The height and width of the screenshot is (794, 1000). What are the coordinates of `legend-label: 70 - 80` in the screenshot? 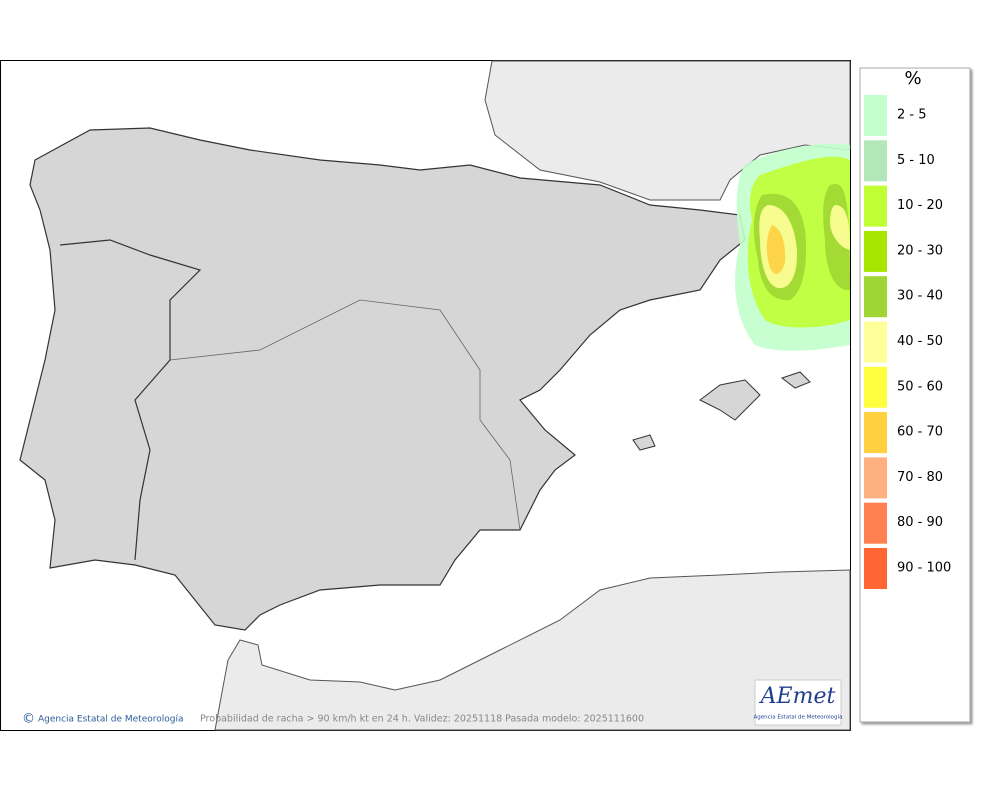 It's located at (920, 477).